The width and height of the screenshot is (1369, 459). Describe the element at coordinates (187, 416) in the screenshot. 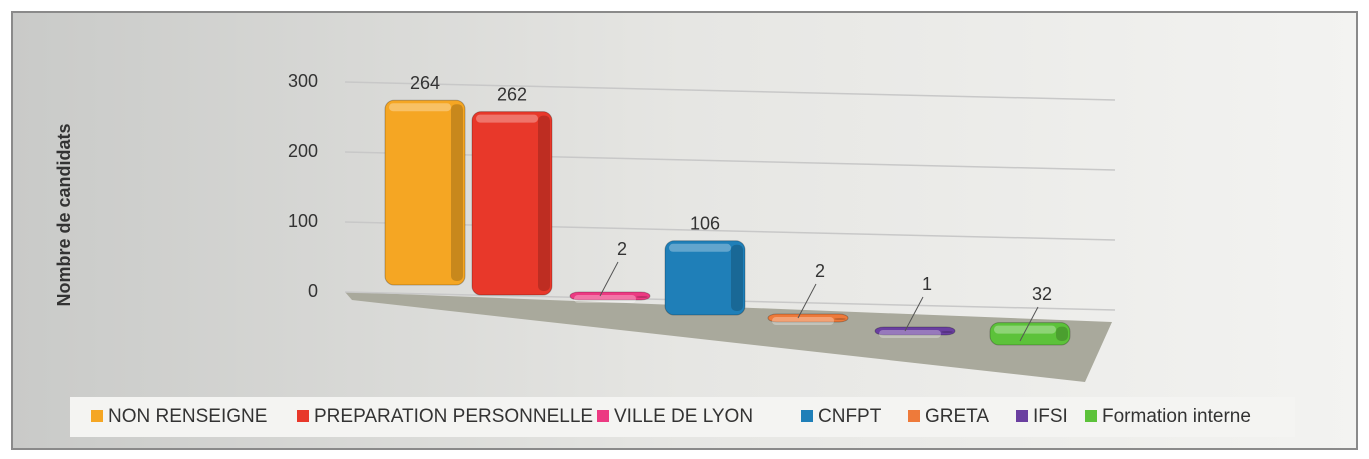

I see `legend-label: NON RENSEIGNE` at that location.